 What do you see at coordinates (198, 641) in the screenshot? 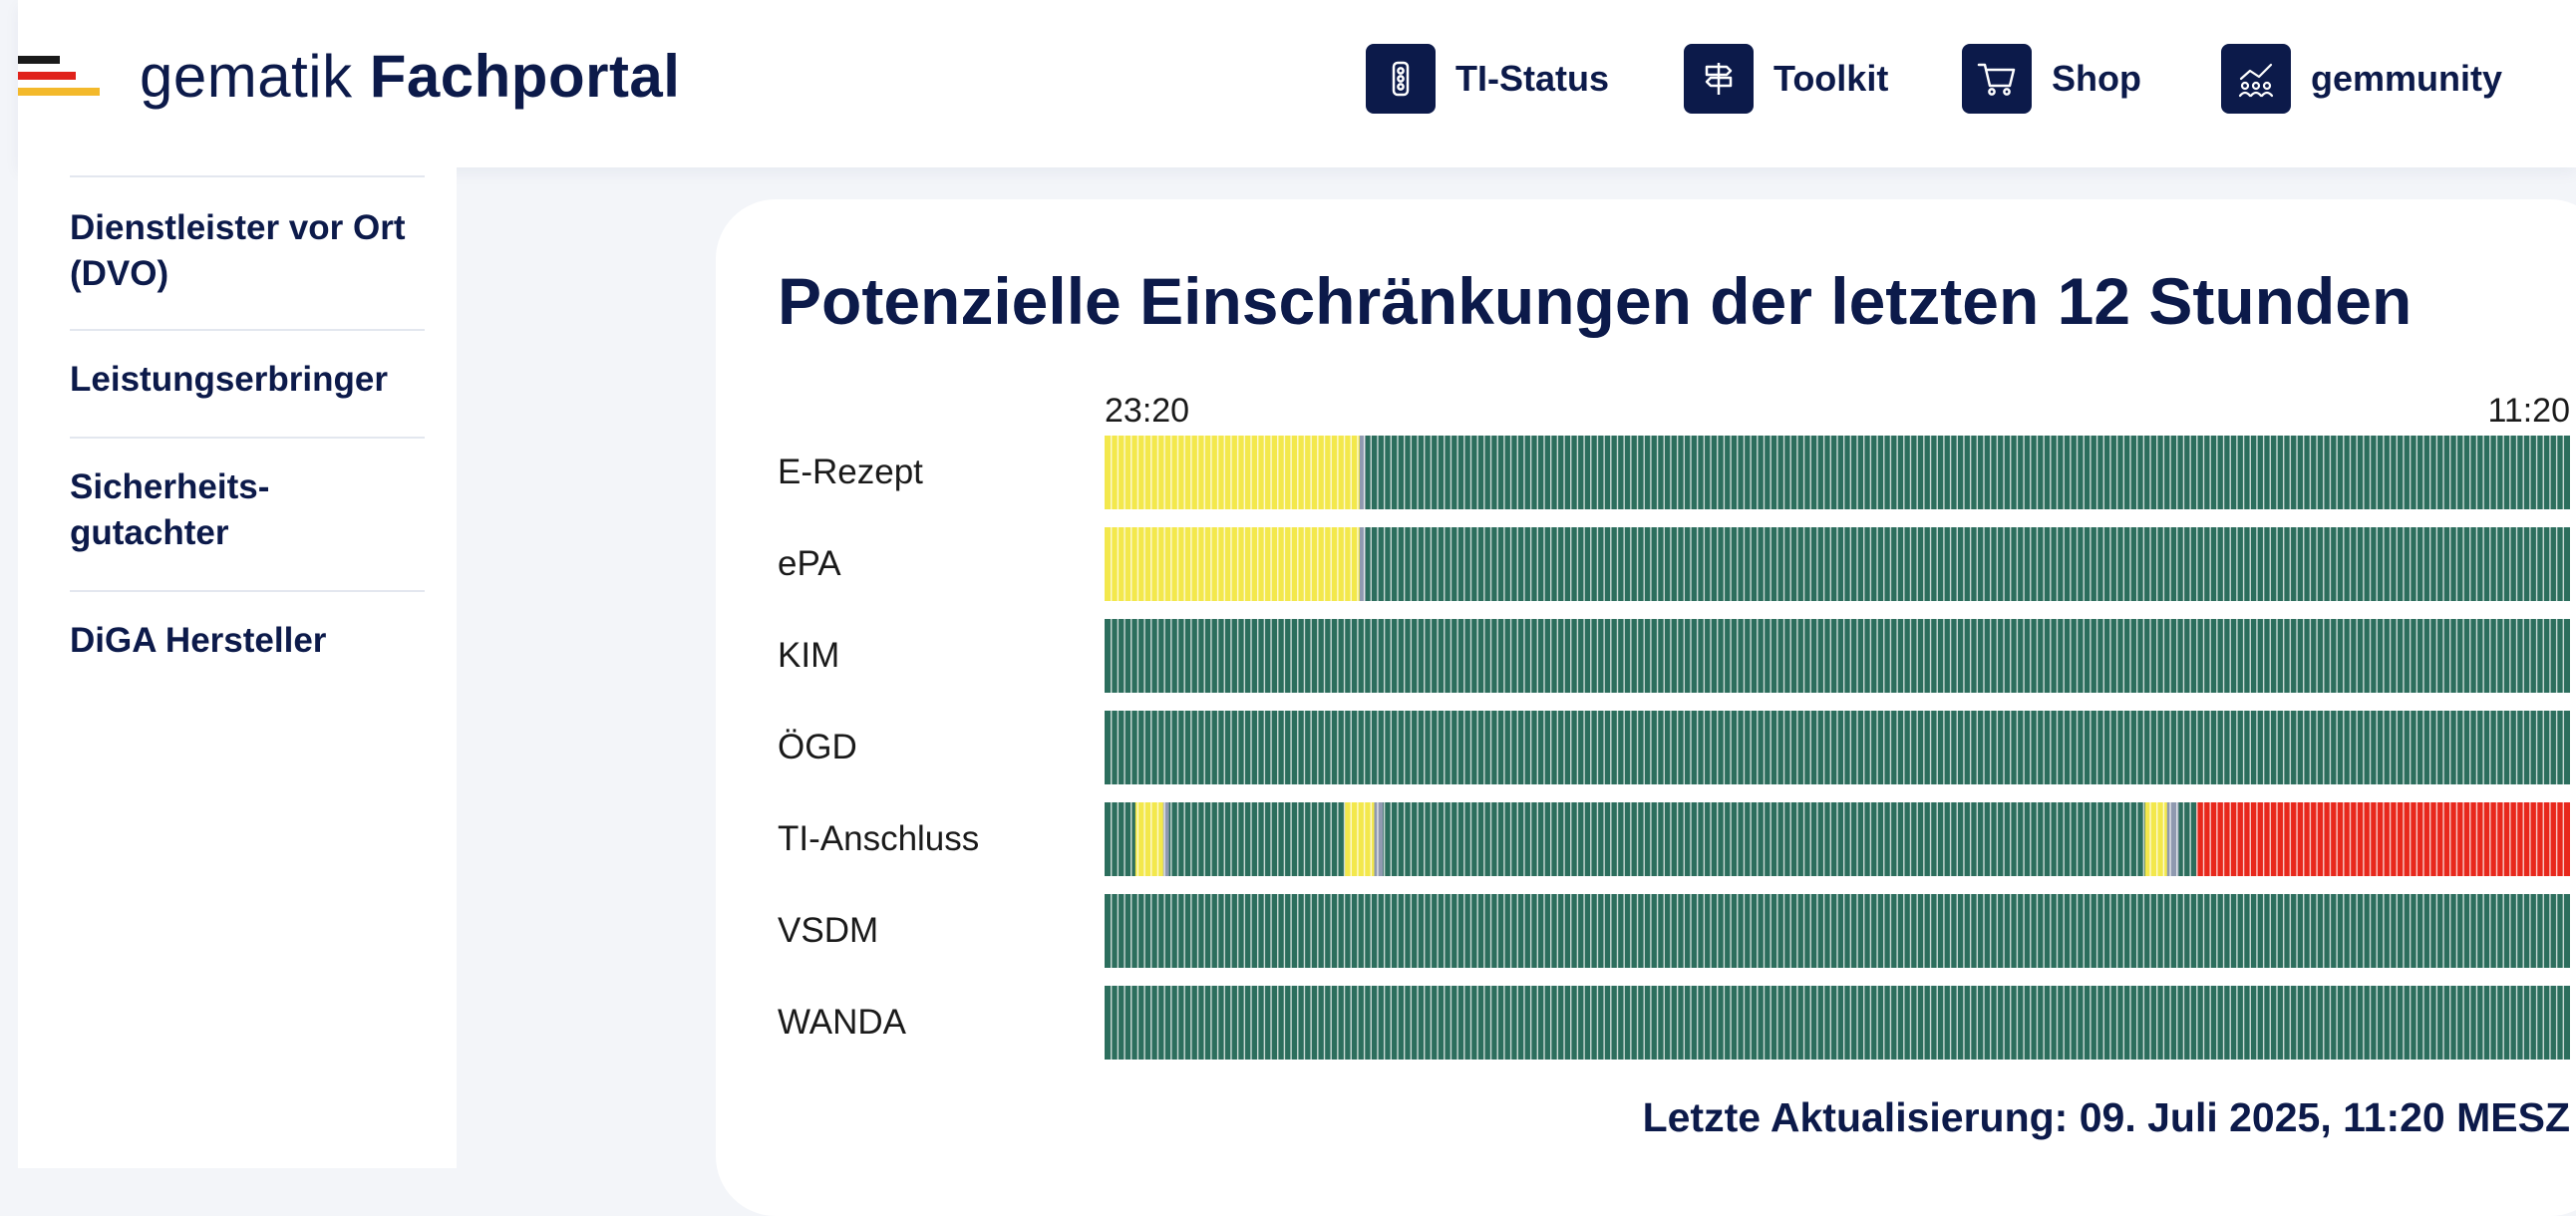
I see `sidebar-item-diga-hersteller: DiGA Hersteller` at bounding box center [198, 641].